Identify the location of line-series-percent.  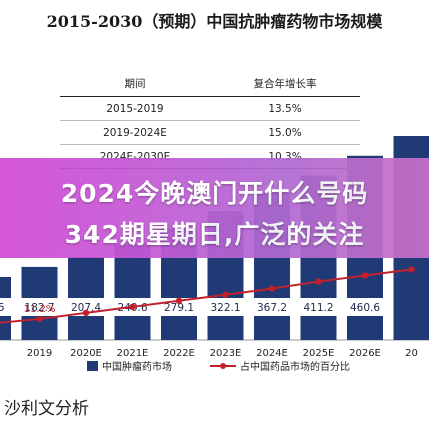
(206, 296).